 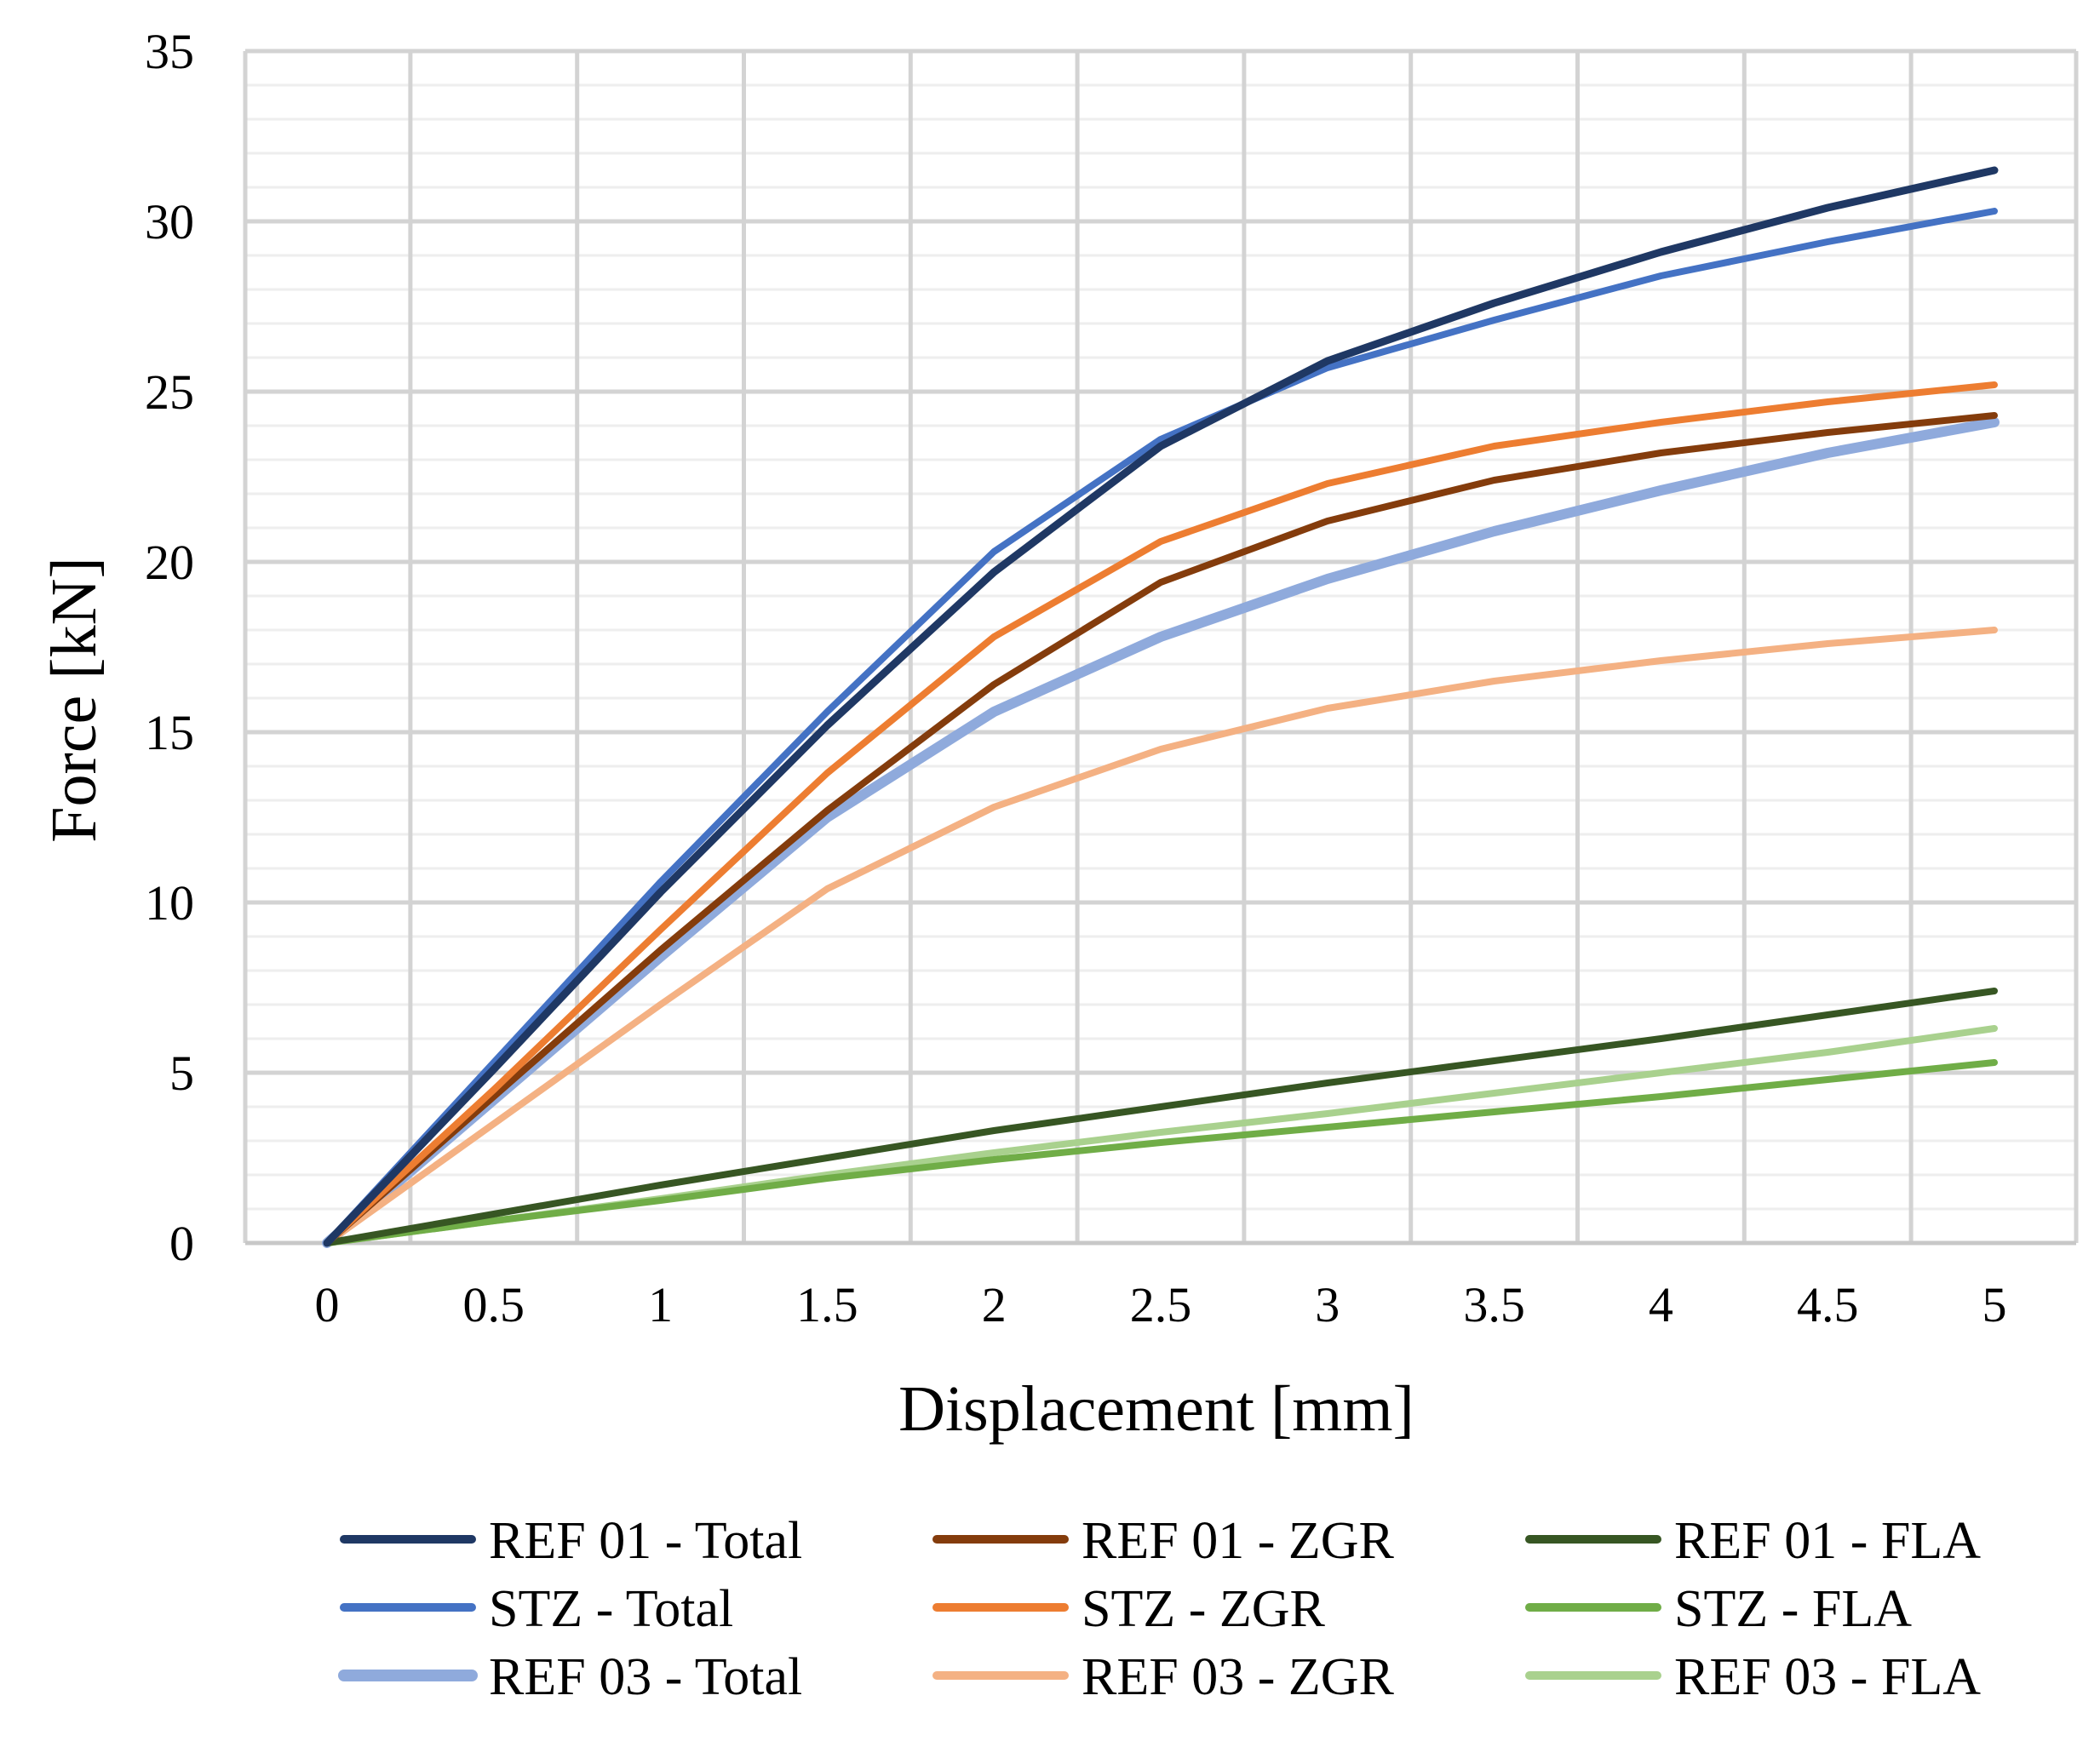 I want to click on legend-item: REF 03 - ZGR, so click(x=1163, y=1677).